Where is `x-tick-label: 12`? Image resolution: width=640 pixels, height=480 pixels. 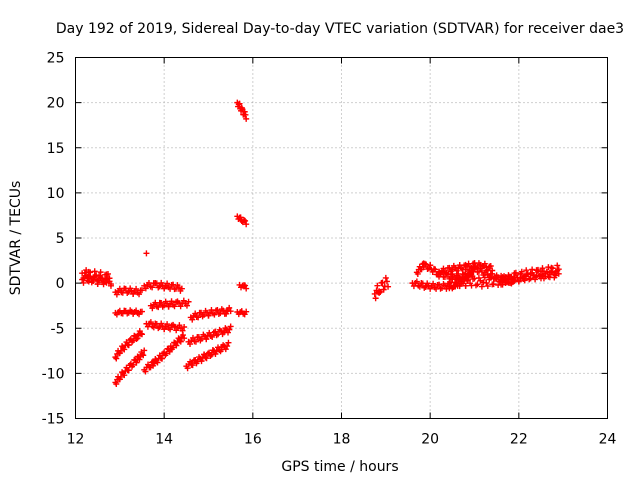
x-tick-label: 12 is located at coordinates (76, 440).